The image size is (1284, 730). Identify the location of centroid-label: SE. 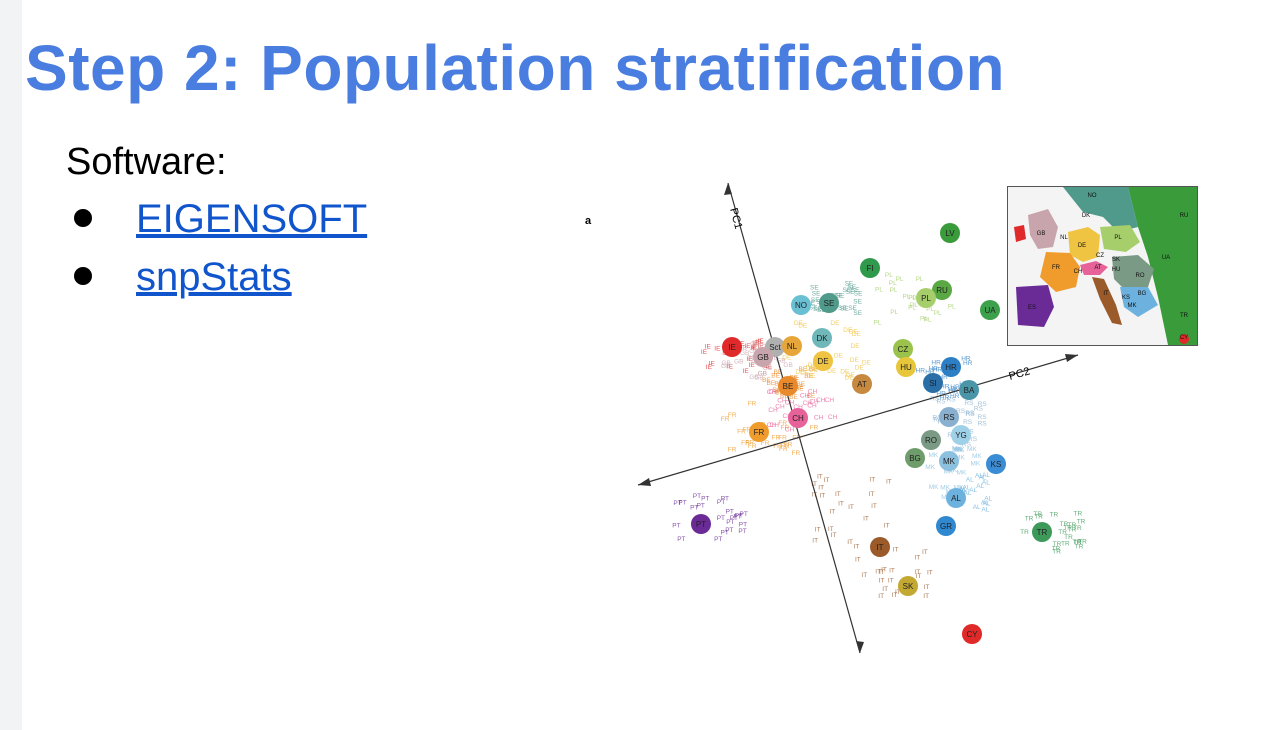
(829, 303).